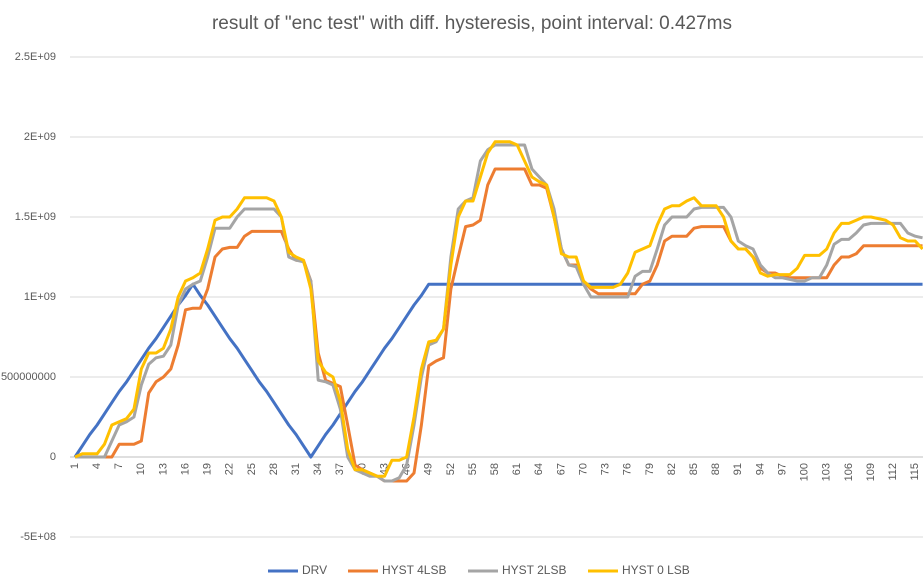 This screenshot has height=583, width=923. I want to click on x-tick-label: 97, so click(782, 469).